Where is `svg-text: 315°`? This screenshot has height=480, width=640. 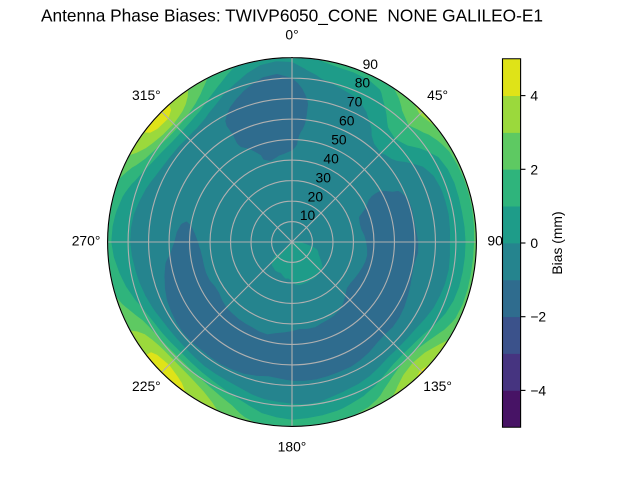
svg-text: 315° is located at coordinates (146, 95).